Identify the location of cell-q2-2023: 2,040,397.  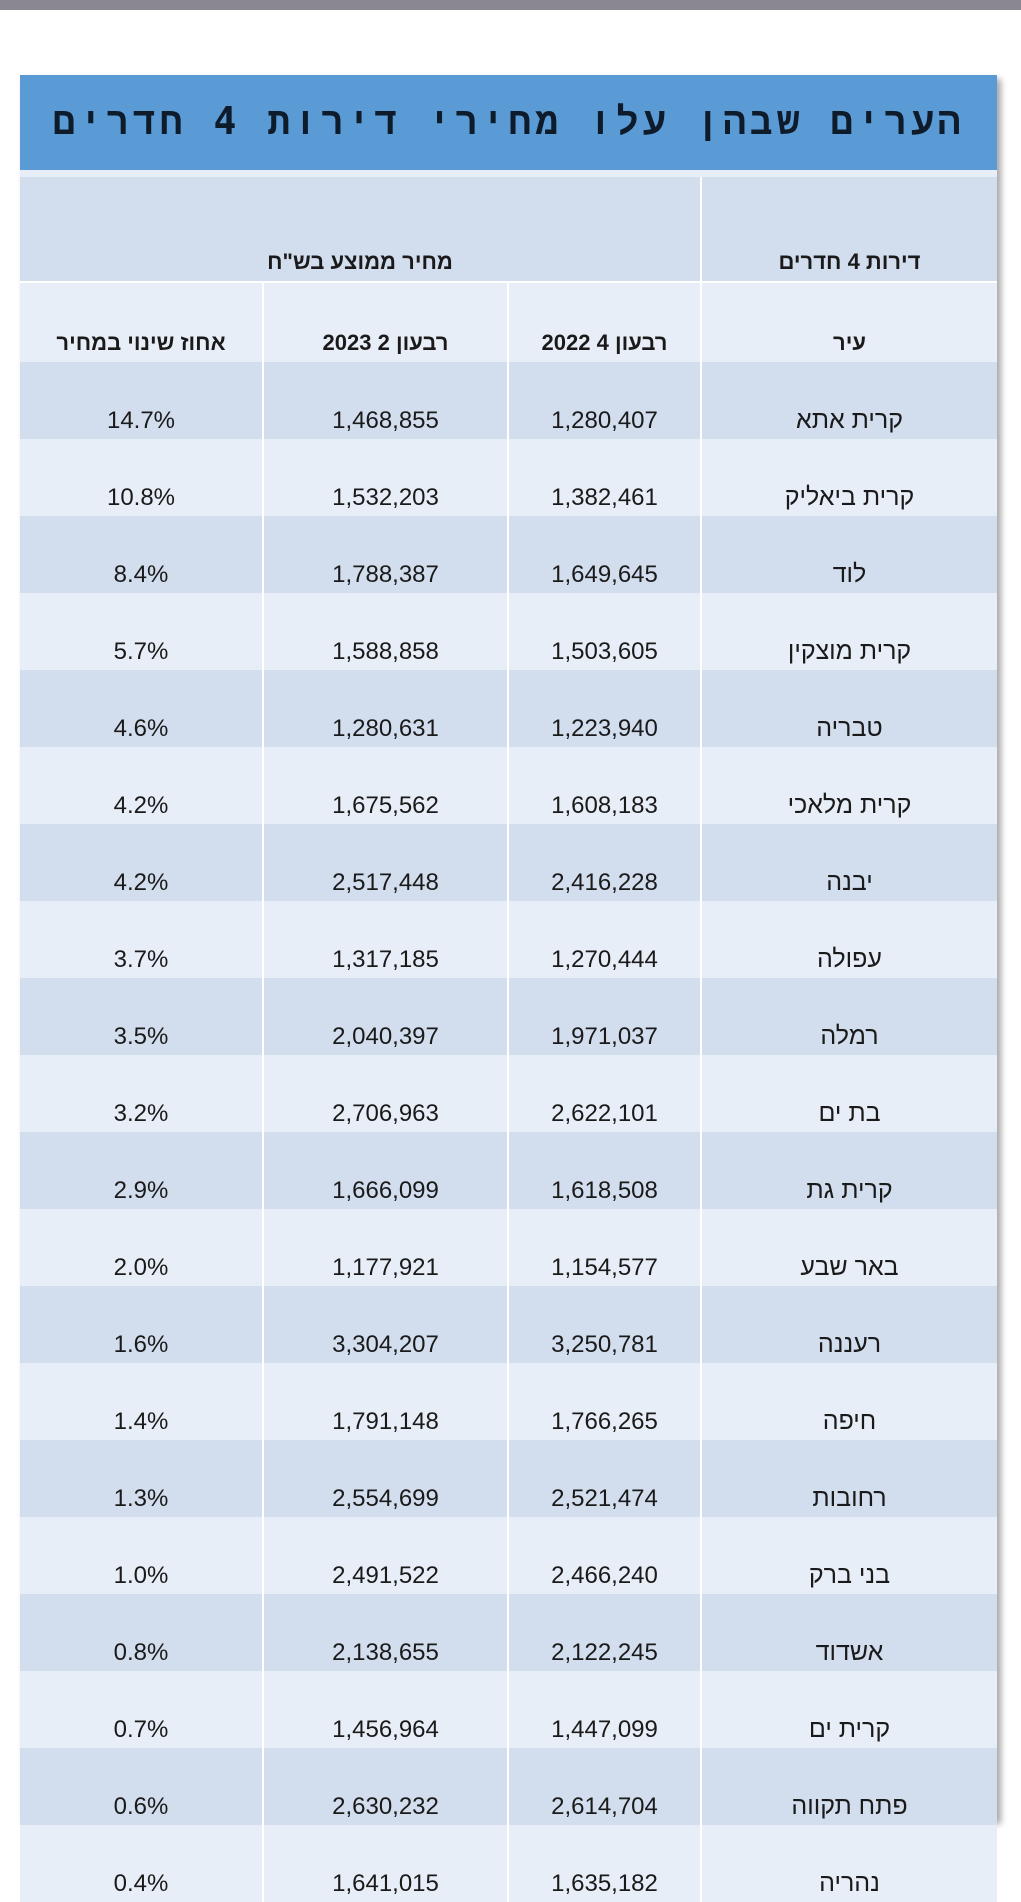
(385, 1016).